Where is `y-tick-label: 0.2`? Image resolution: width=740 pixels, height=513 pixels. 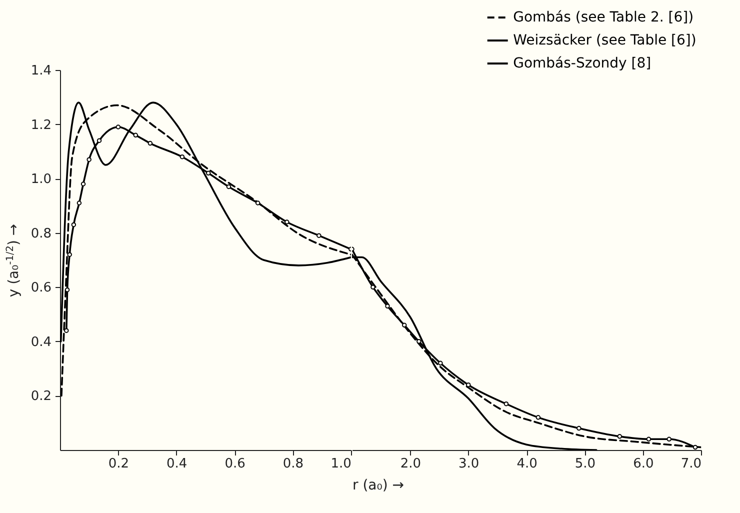 y-tick-label: 0.2 is located at coordinates (41, 396).